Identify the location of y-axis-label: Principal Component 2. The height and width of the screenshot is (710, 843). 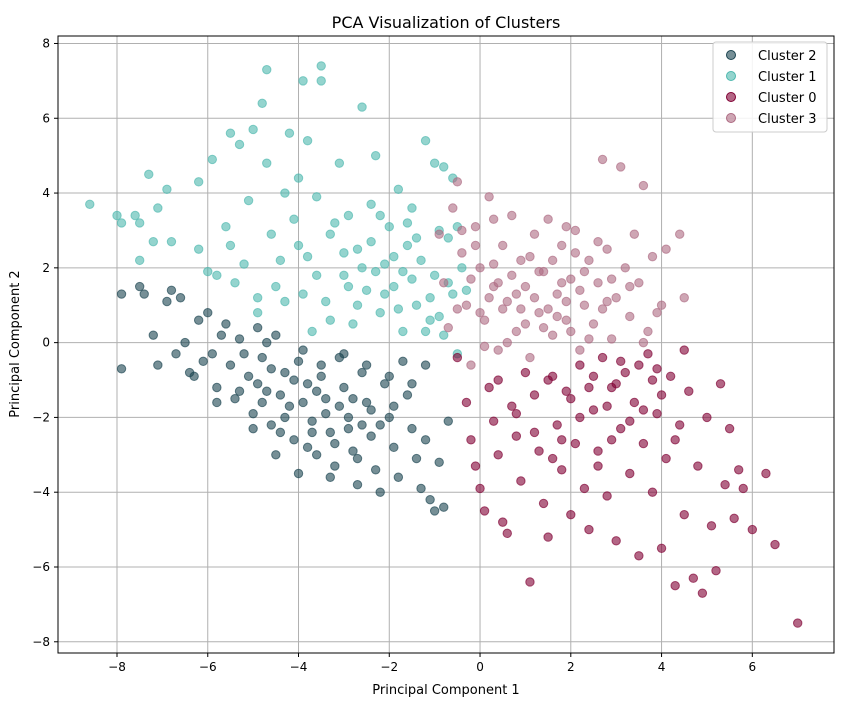
(15, 343).